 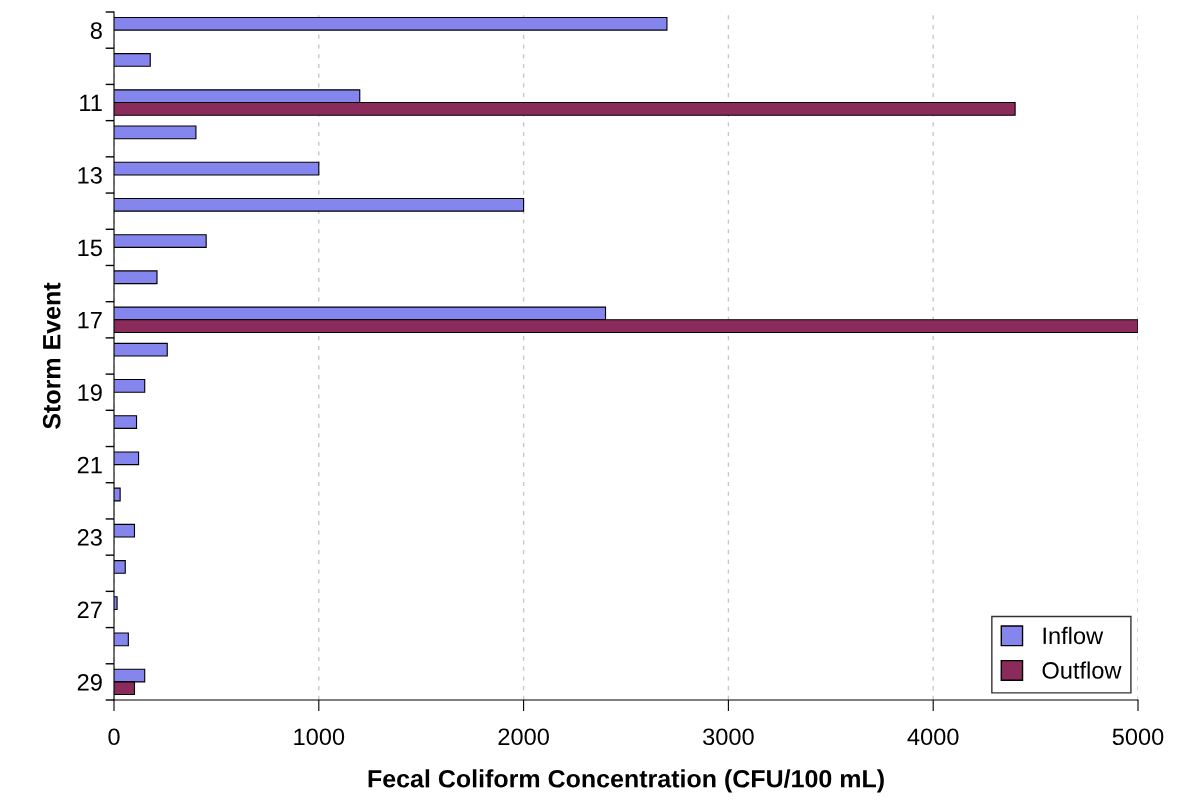 What do you see at coordinates (96, 30) in the screenshot?
I see `y-tick-label: 8` at bounding box center [96, 30].